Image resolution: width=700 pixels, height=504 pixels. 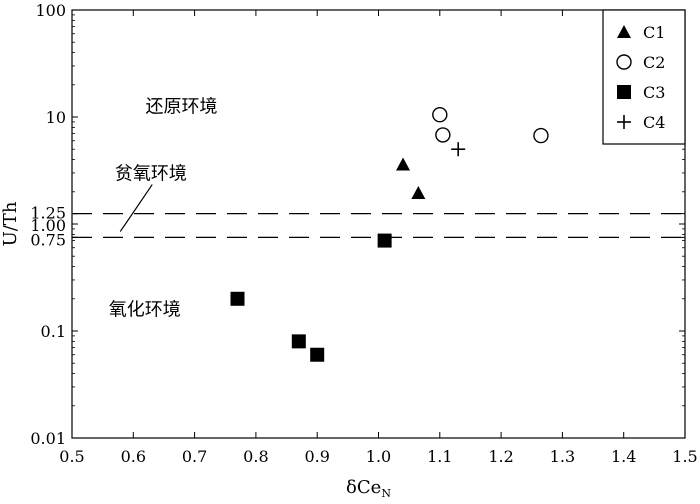 I want to click on y-tick-label-0: 100, so click(x=50, y=10).